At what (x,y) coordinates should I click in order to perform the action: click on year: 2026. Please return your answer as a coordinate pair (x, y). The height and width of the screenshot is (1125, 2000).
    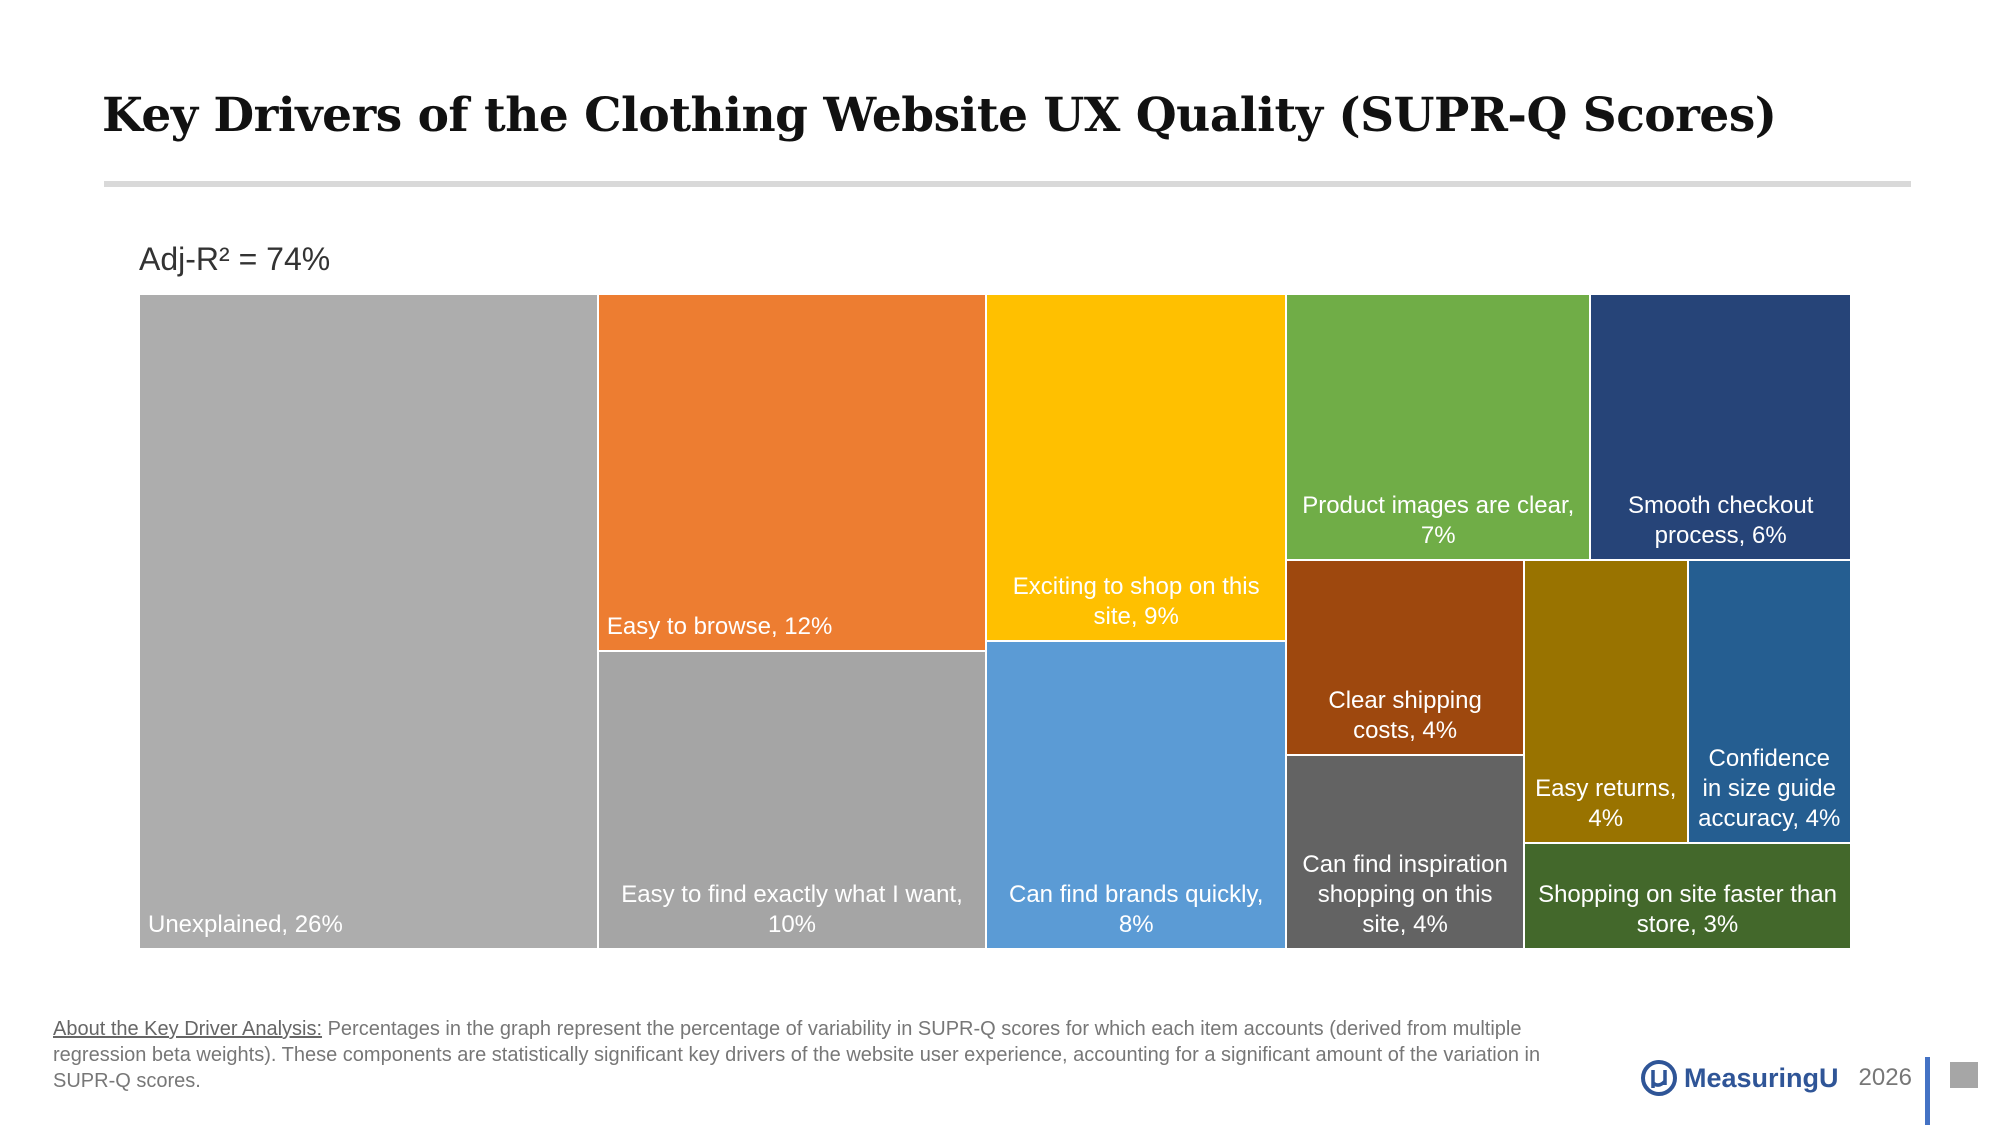
    Looking at the image, I should click on (1885, 1077).